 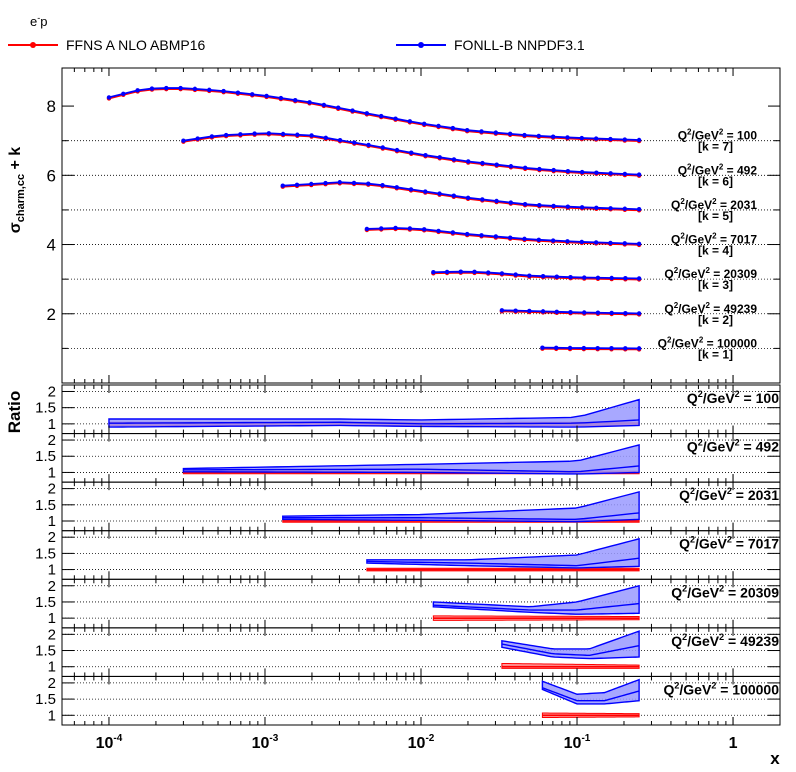 What do you see at coordinates (718, 135) in the screenshot?
I see `q2-label-top: Q2/GeV2 = 100` at bounding box center [718, 135].